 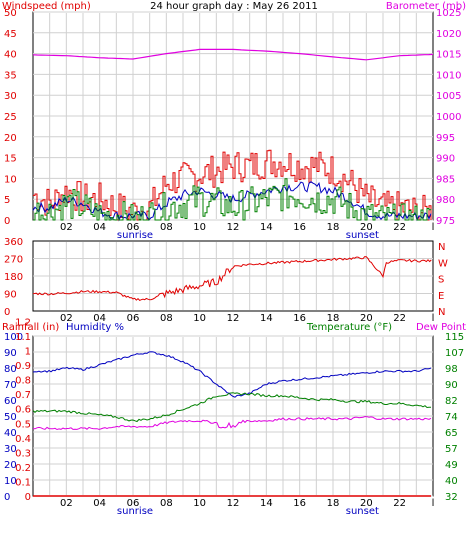 I want to click on rainfall-axis-tick: 0.6, so click(x=23, y=410).